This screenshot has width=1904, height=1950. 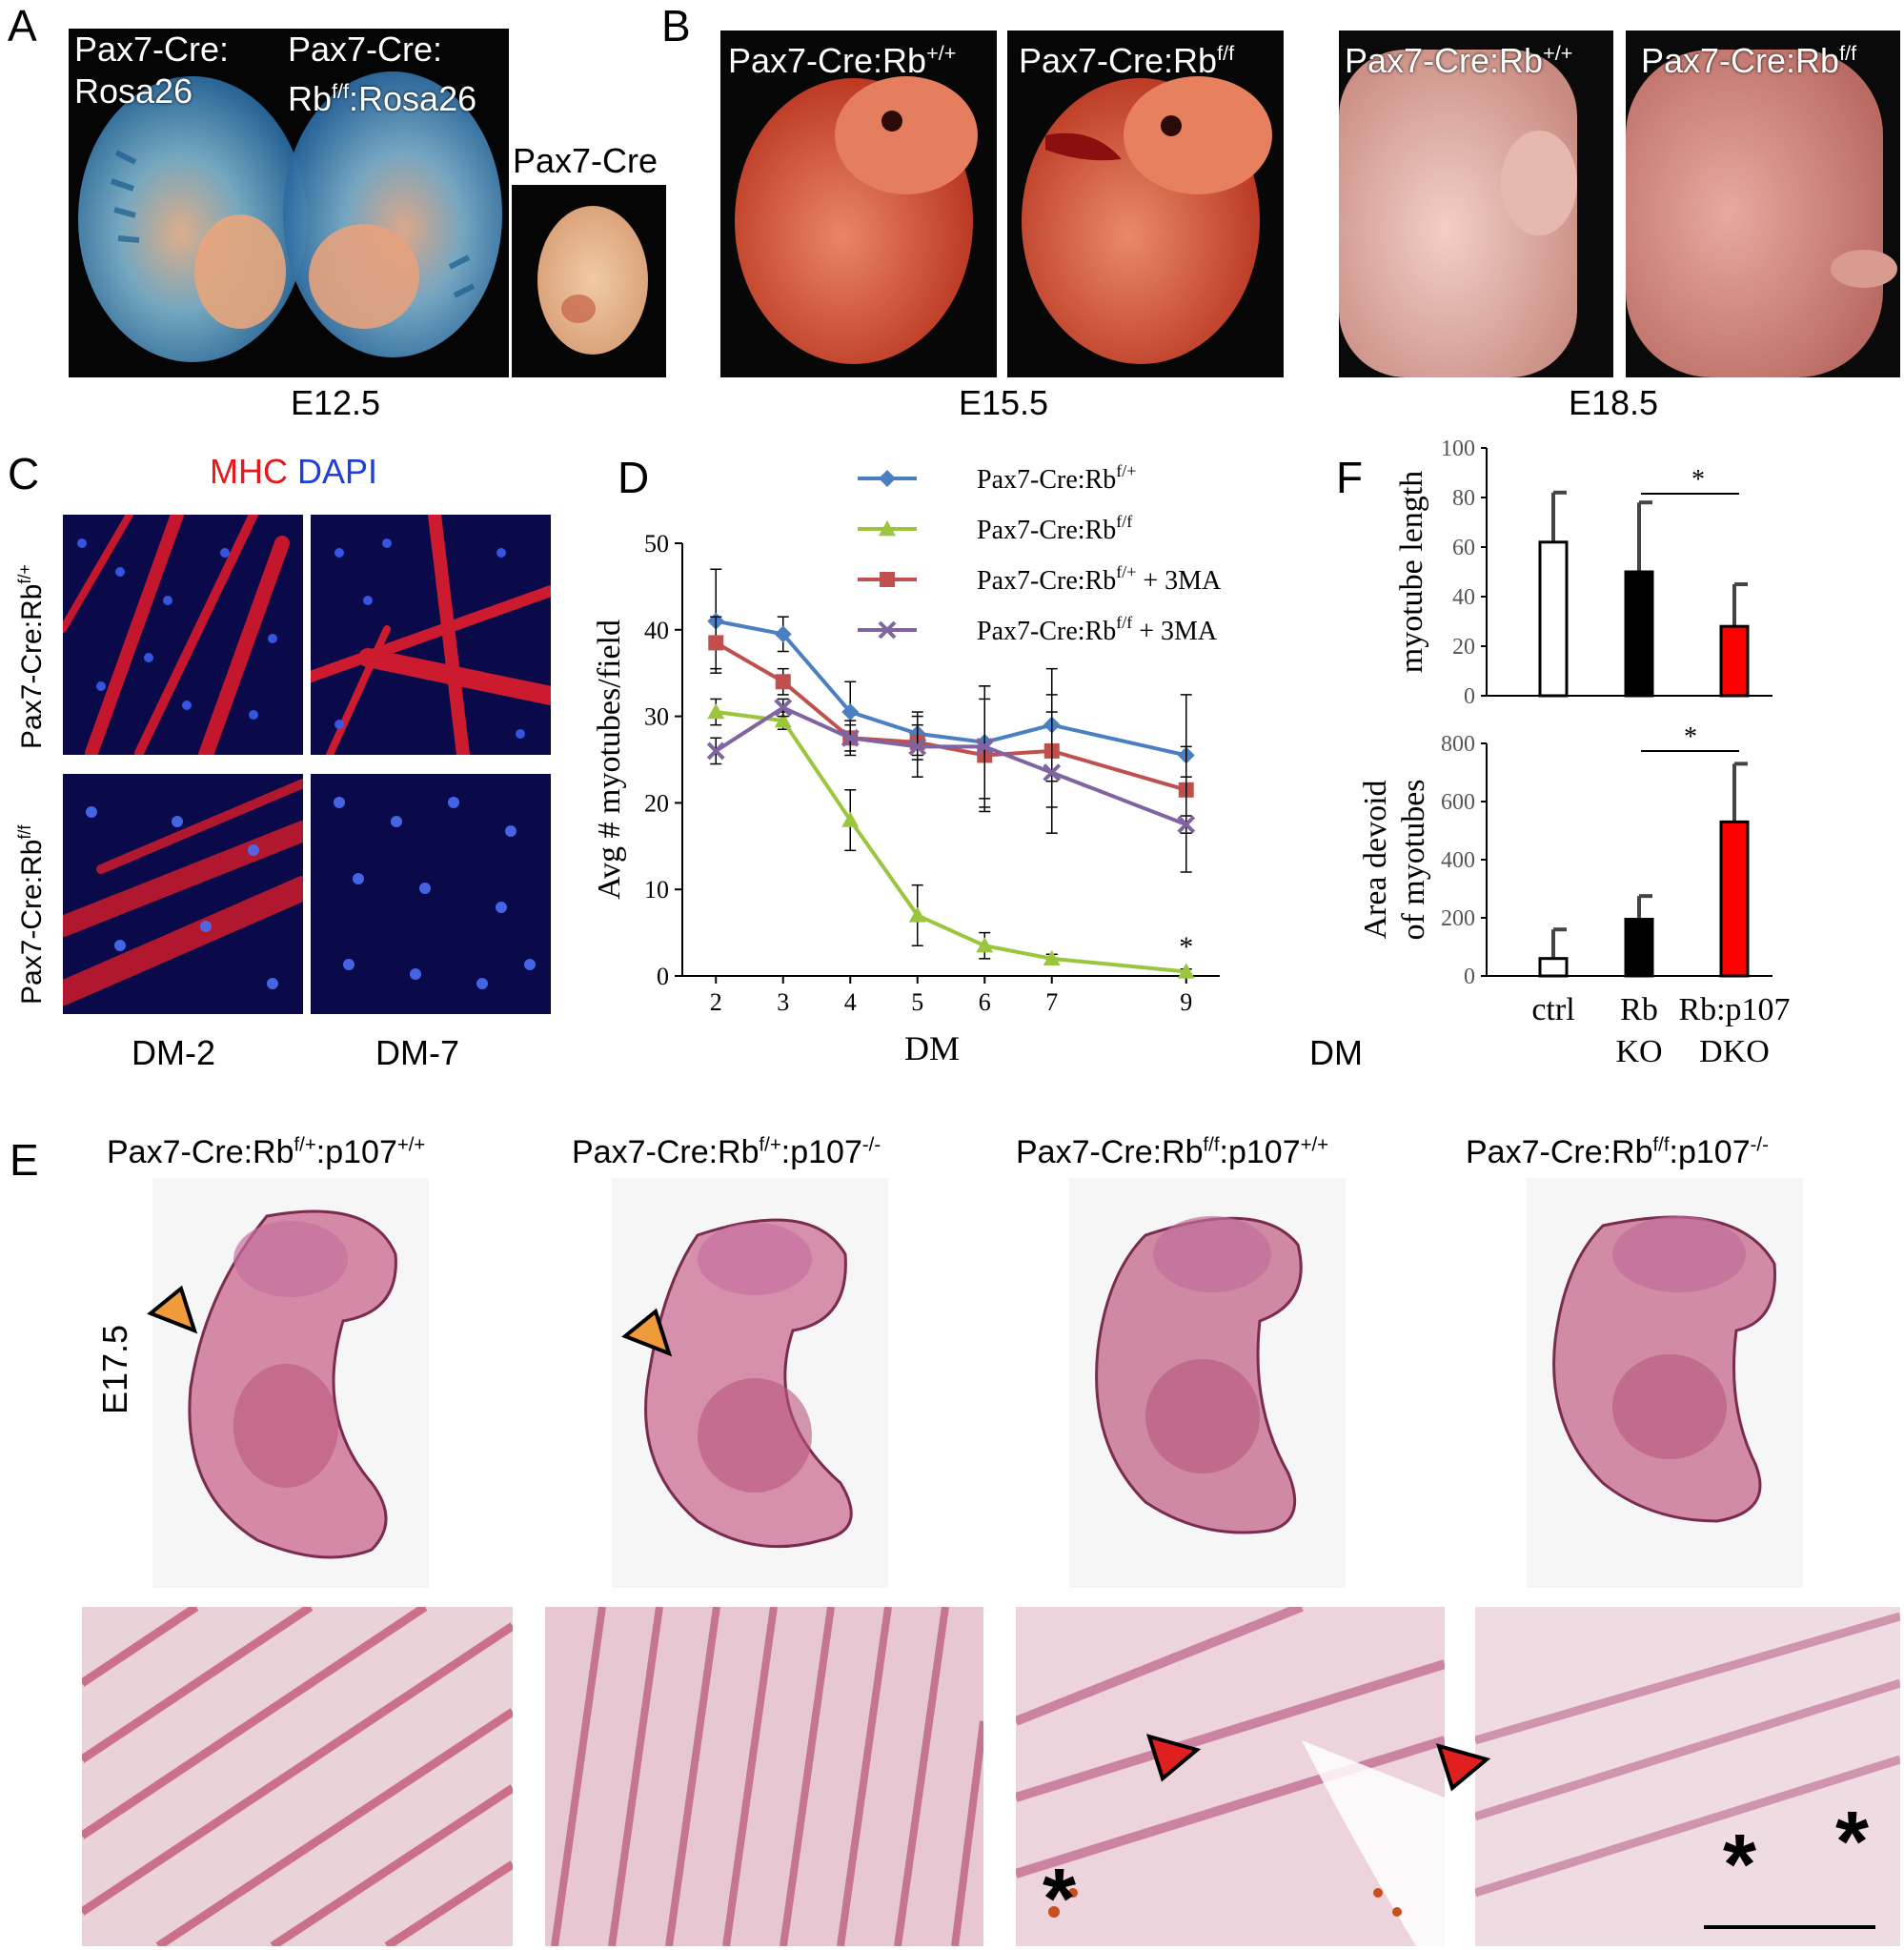 What do you see at coordinates (114, 1369) in the screenshot?
I see `stage-e: E17.5` at bounding box center [114, 1369].